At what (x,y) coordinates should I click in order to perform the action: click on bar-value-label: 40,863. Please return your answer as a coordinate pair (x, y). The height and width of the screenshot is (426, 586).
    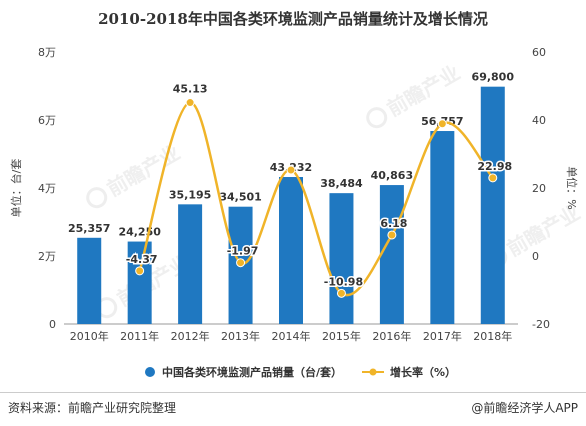
    Looking at the image, I should click on (392, 175).